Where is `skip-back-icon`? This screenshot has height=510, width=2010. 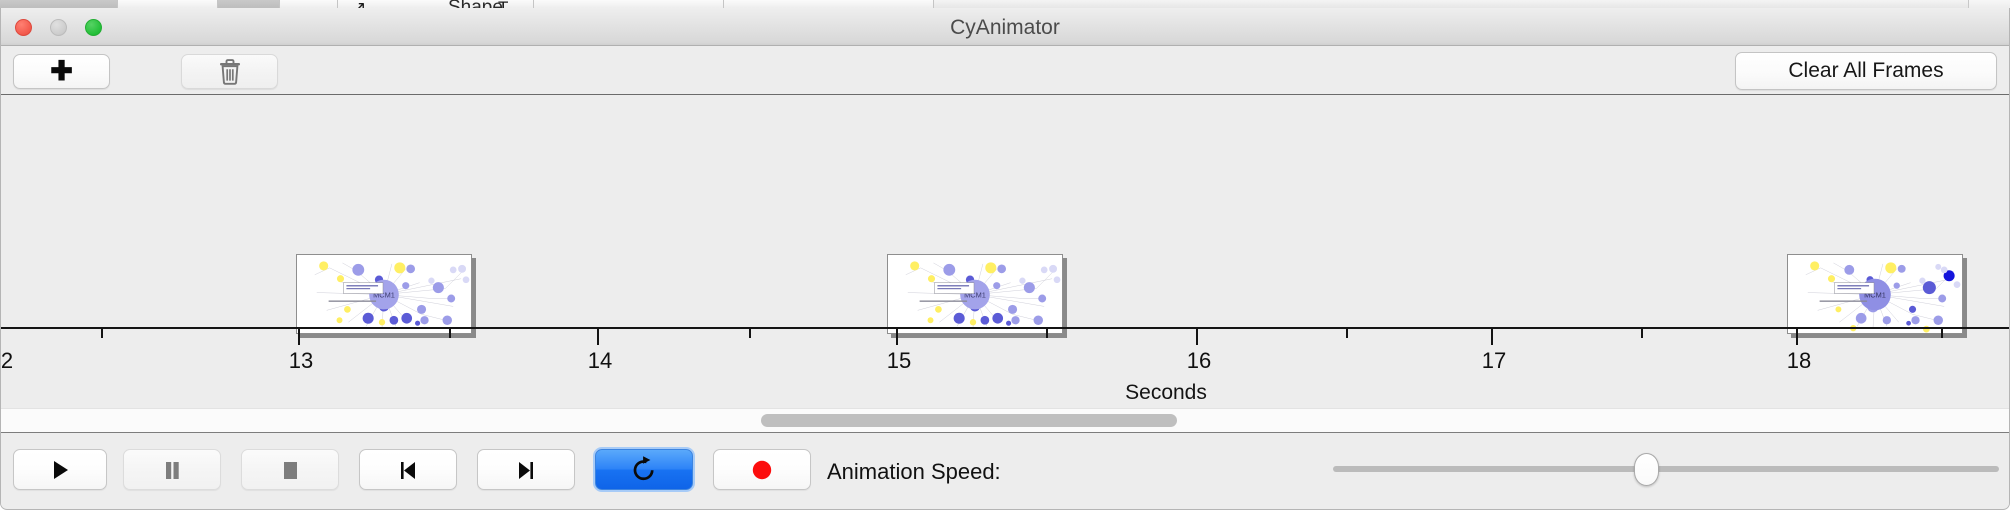 skip-back-icon is located at coordinates (408, 470).